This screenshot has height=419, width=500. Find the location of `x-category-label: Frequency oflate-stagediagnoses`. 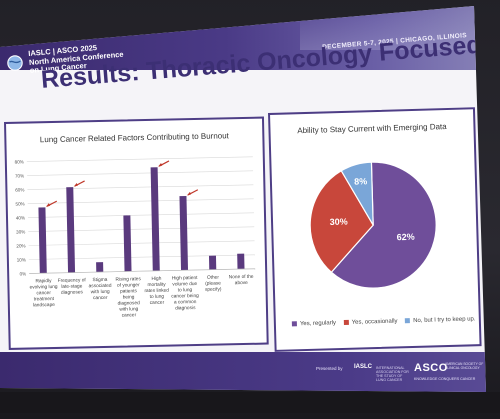

x-category-label: Frequency oflate-stagediagnoses is located at coordinates (72, 286).